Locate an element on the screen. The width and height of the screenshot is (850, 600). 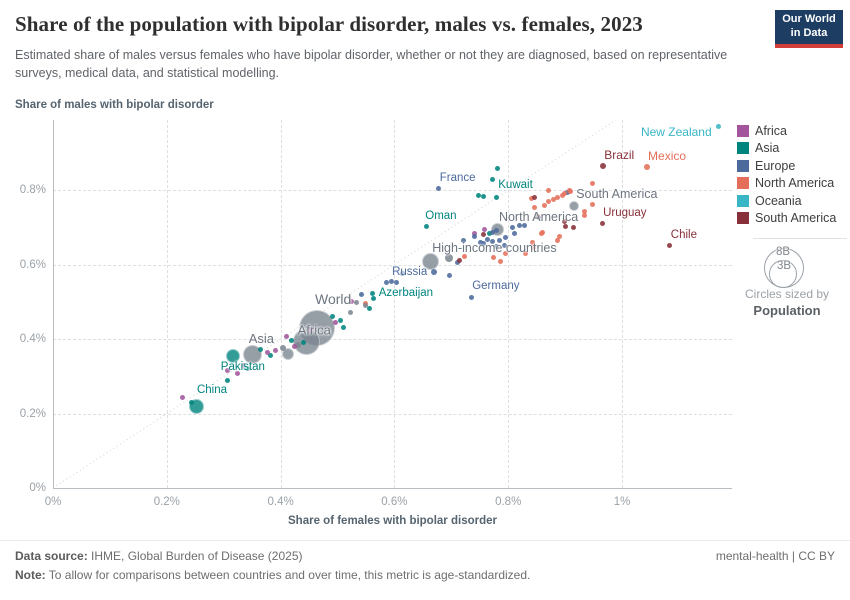
data-point-france is located at coordinates (439, 188).